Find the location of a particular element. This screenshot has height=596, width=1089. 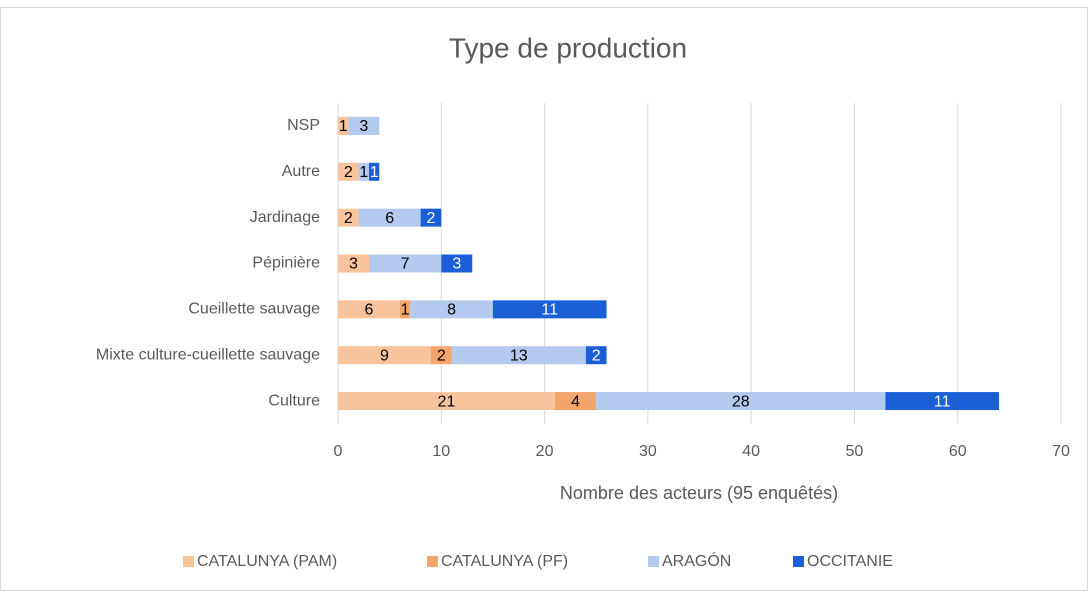

x-tick-label: 10 is located at coordinates (441, 451).